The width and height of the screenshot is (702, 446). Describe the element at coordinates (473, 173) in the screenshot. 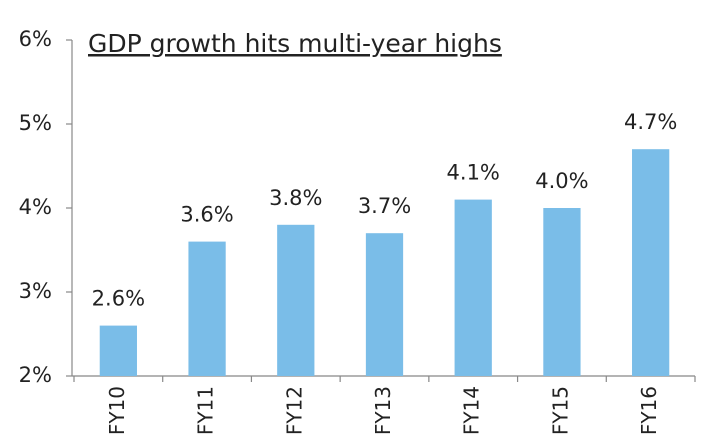

I see `data-label: 4.1%` at that location.